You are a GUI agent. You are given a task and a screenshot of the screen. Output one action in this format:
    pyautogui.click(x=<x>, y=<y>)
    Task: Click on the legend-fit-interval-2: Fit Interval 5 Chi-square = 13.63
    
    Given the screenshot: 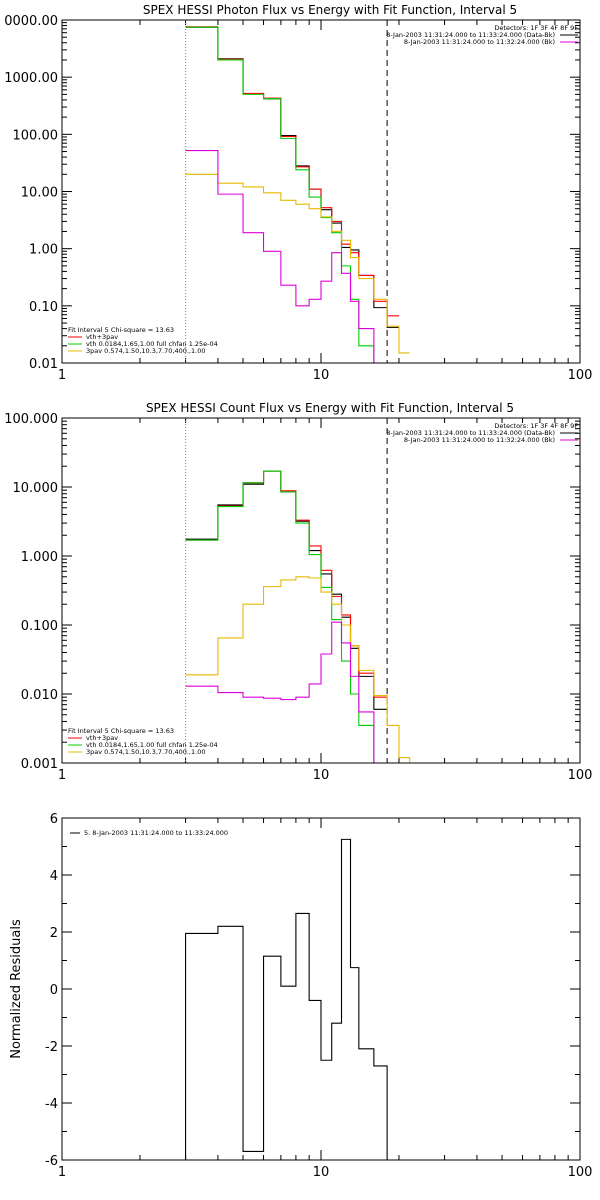 What is the action you would take?
    pyautogui.click(x=121, y=731)
    